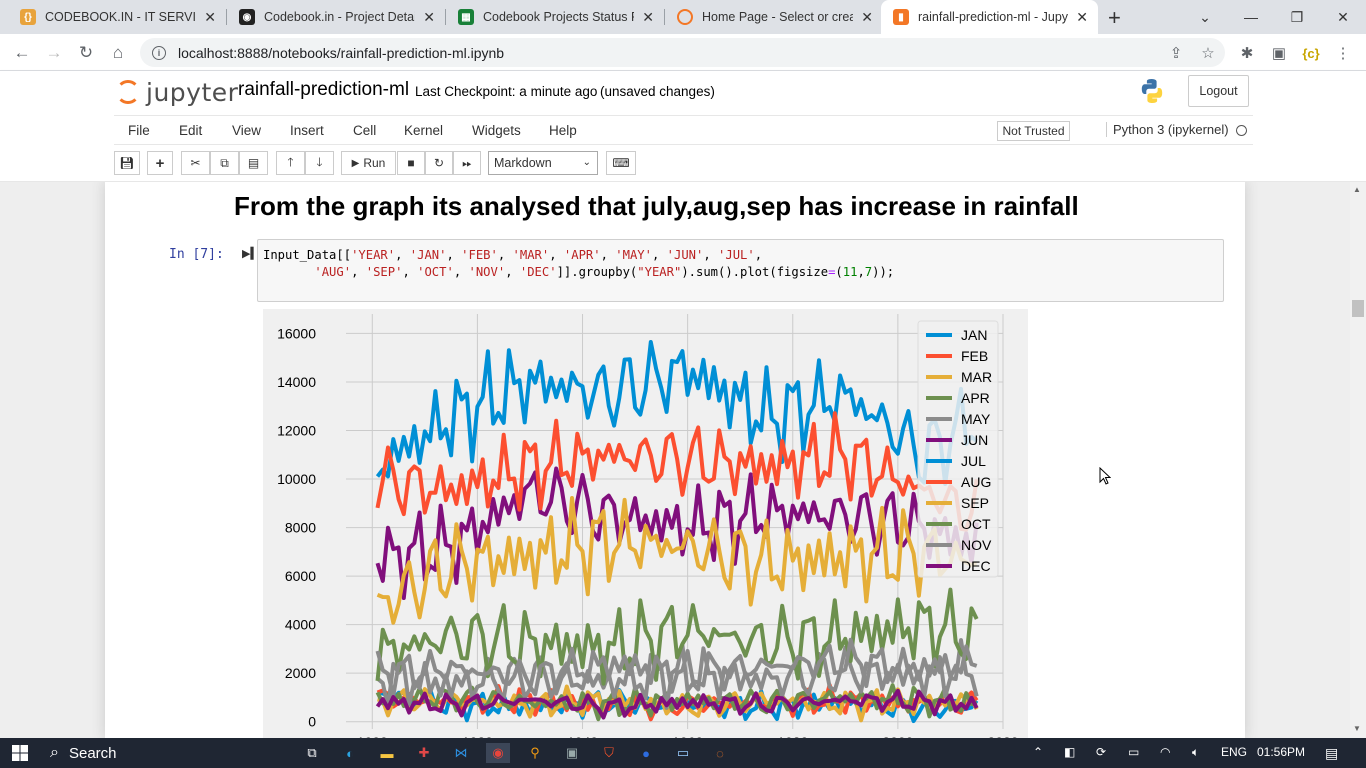 The height and width of the screenshot is (768, 1366). What do you see at coordinates (307, 130) in the screenshot?
I see `menu-insert: Insert` at bounding box center [307, 130].